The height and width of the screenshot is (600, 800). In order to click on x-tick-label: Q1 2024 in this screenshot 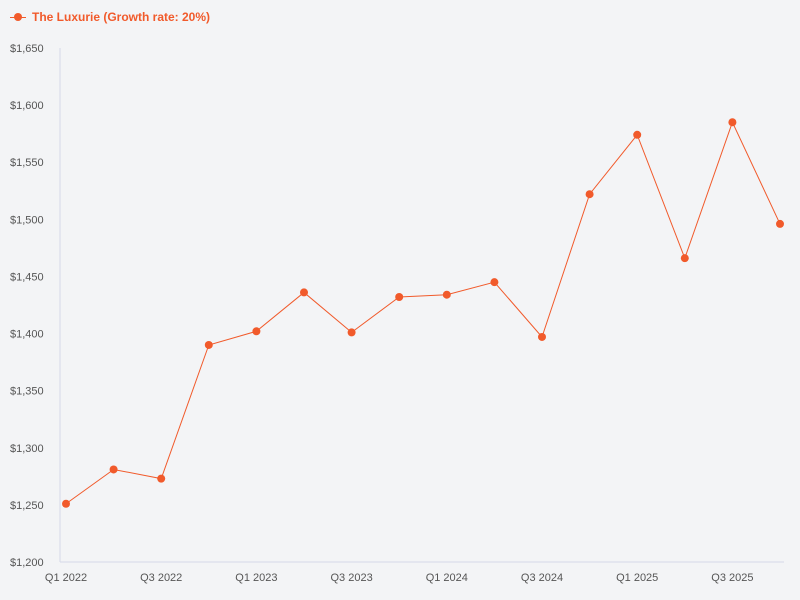, I will do `click(447, 578)`.